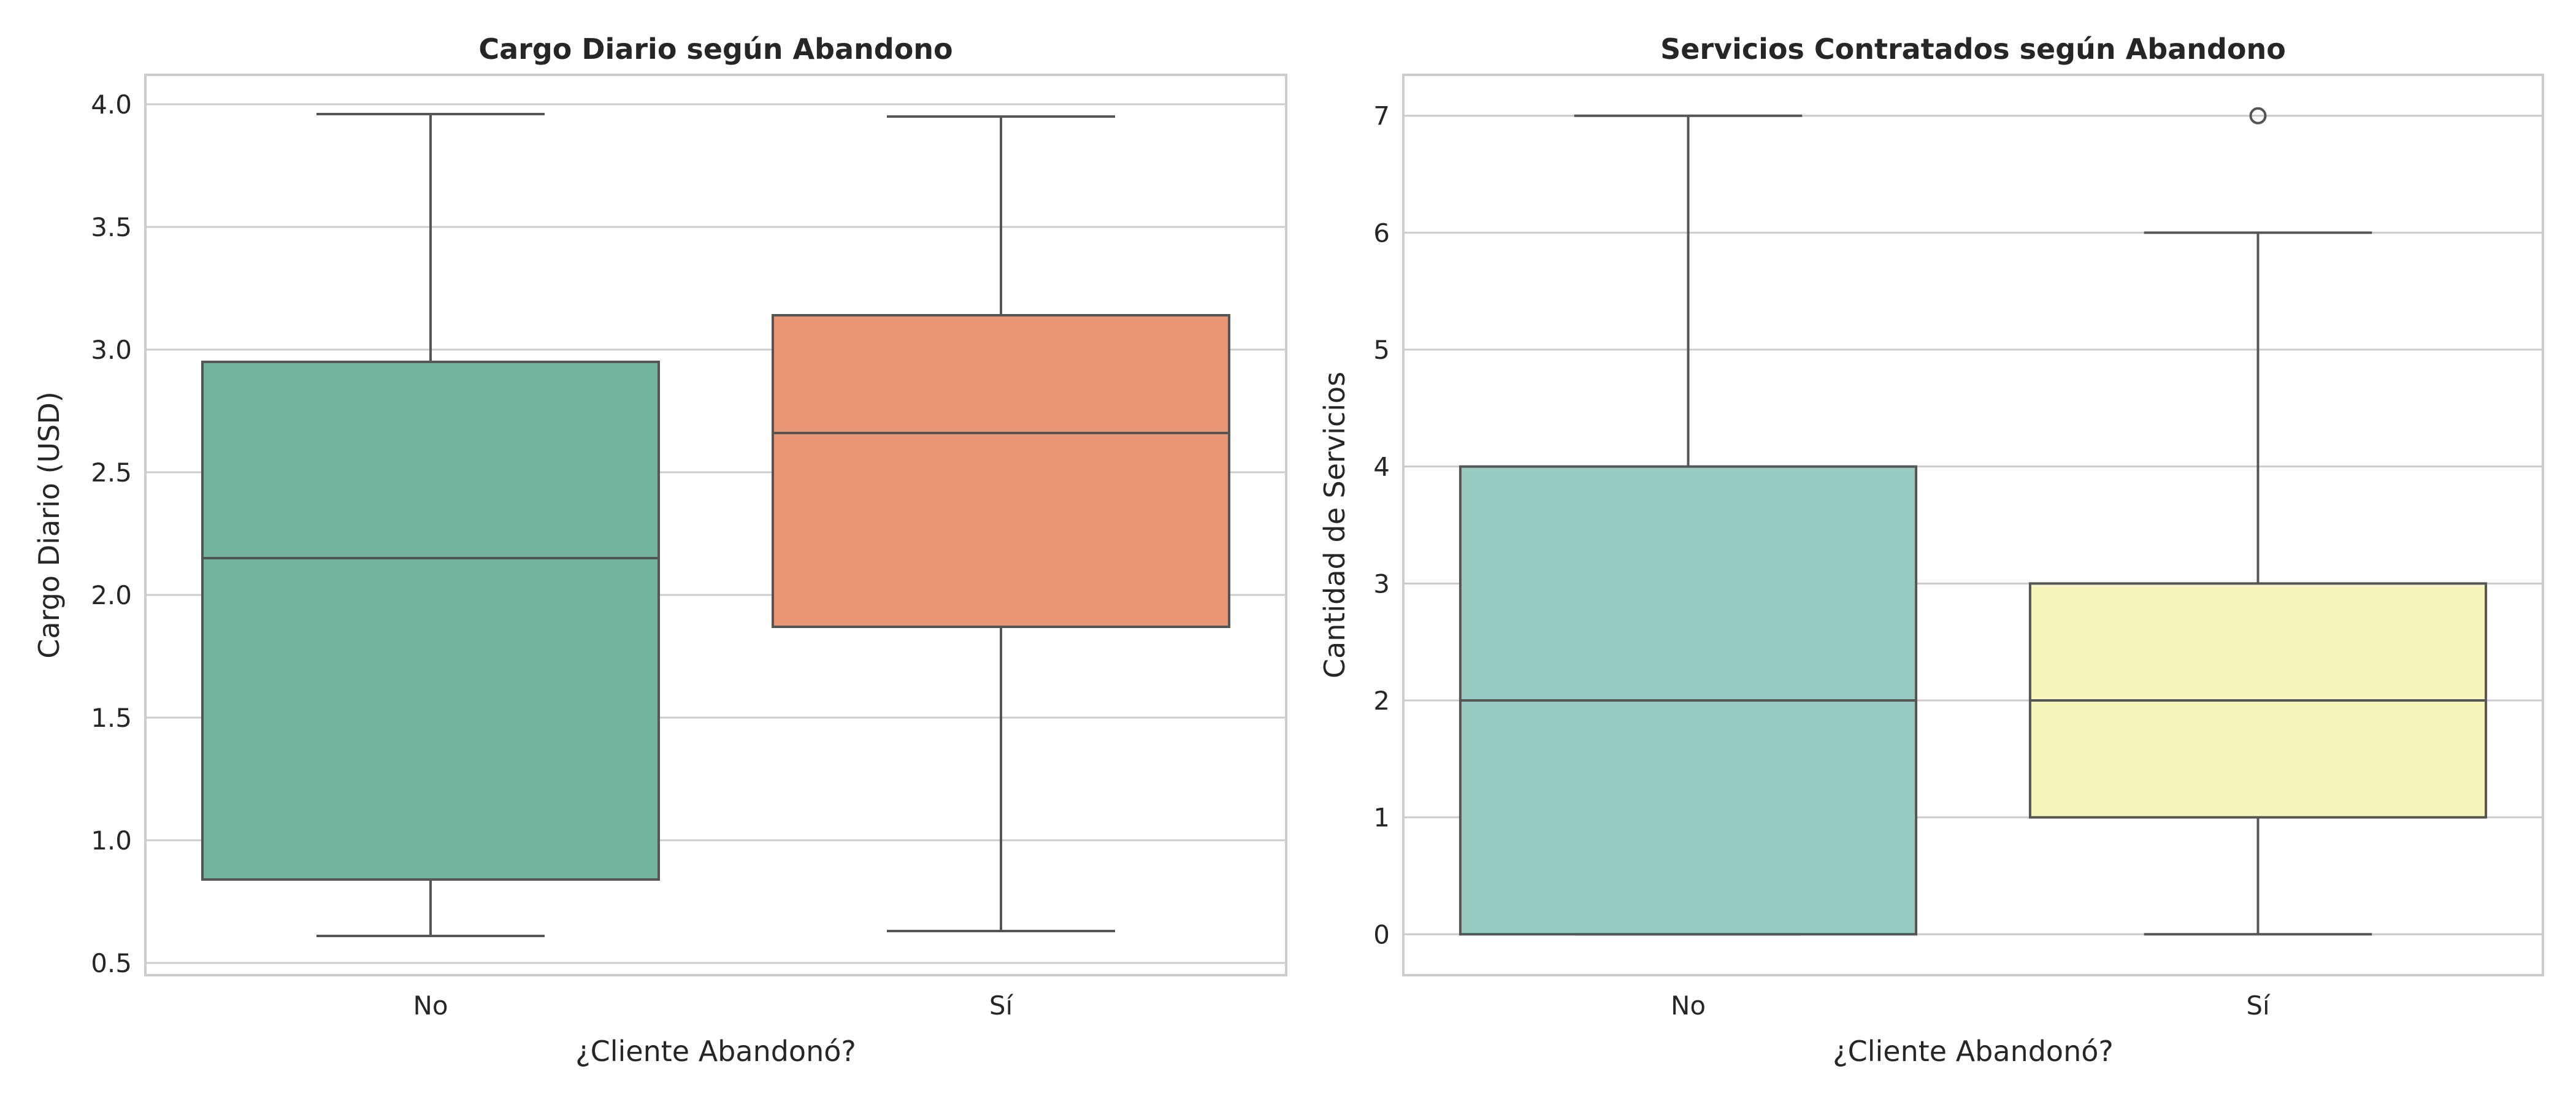 Image resolution: width=2576 pixels, height=1104 pixels. What do you see at coordinates (111, 595) in the screenshot?
I see `y-tick-label: 2.0` at bounding box center [111, 595].